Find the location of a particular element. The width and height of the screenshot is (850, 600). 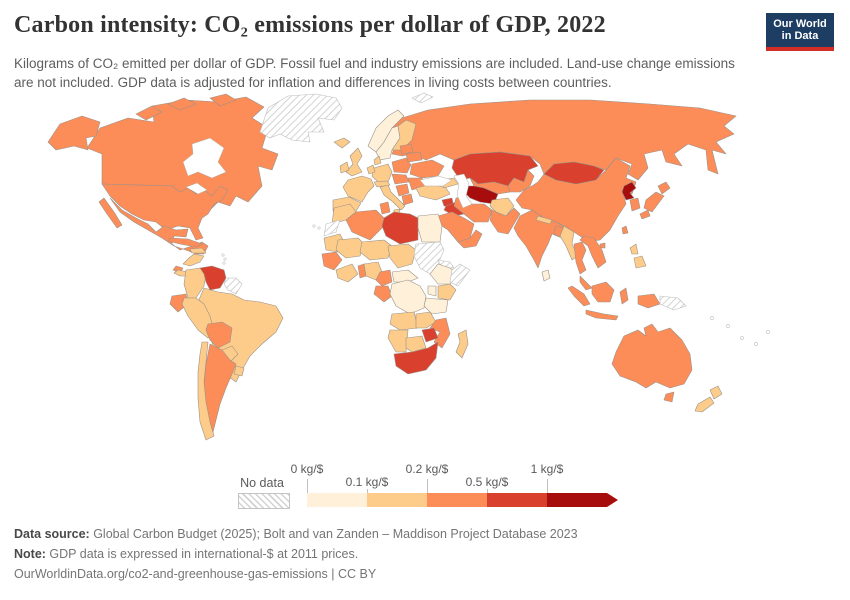

country-cuba is located at coordinates (185, 242).